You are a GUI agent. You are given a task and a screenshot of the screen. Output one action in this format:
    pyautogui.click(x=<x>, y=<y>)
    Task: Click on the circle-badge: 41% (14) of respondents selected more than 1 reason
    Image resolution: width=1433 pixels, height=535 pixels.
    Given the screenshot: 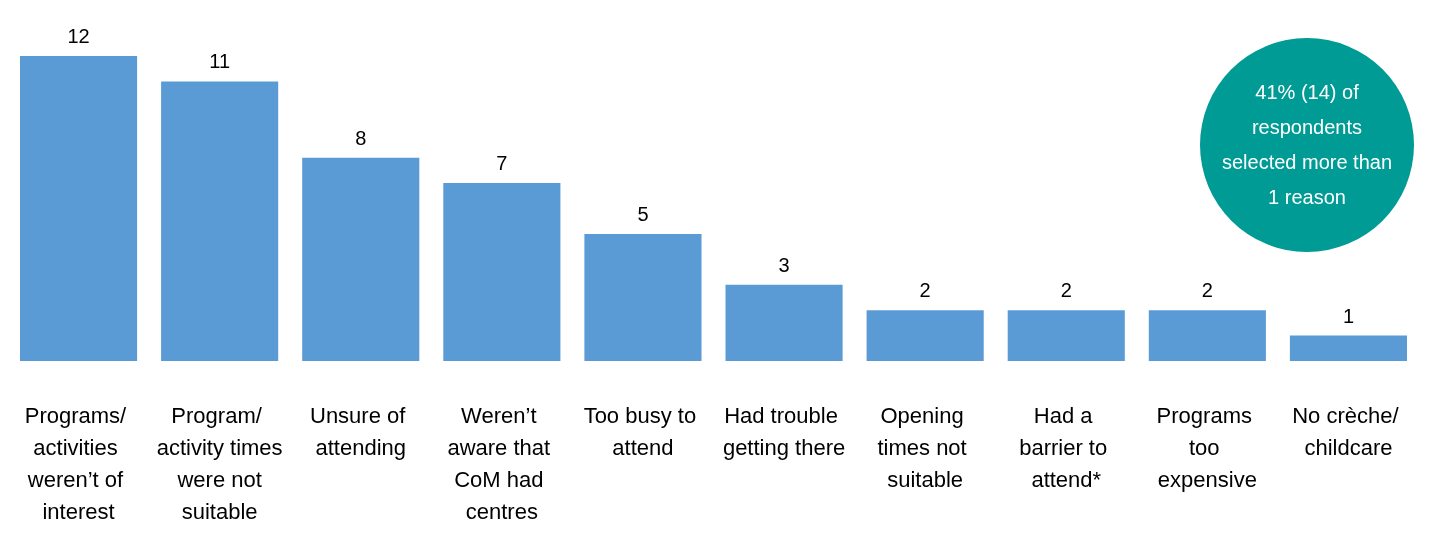 What is the action you would take?
    pyautogui.click(x=1307, y=145)
    